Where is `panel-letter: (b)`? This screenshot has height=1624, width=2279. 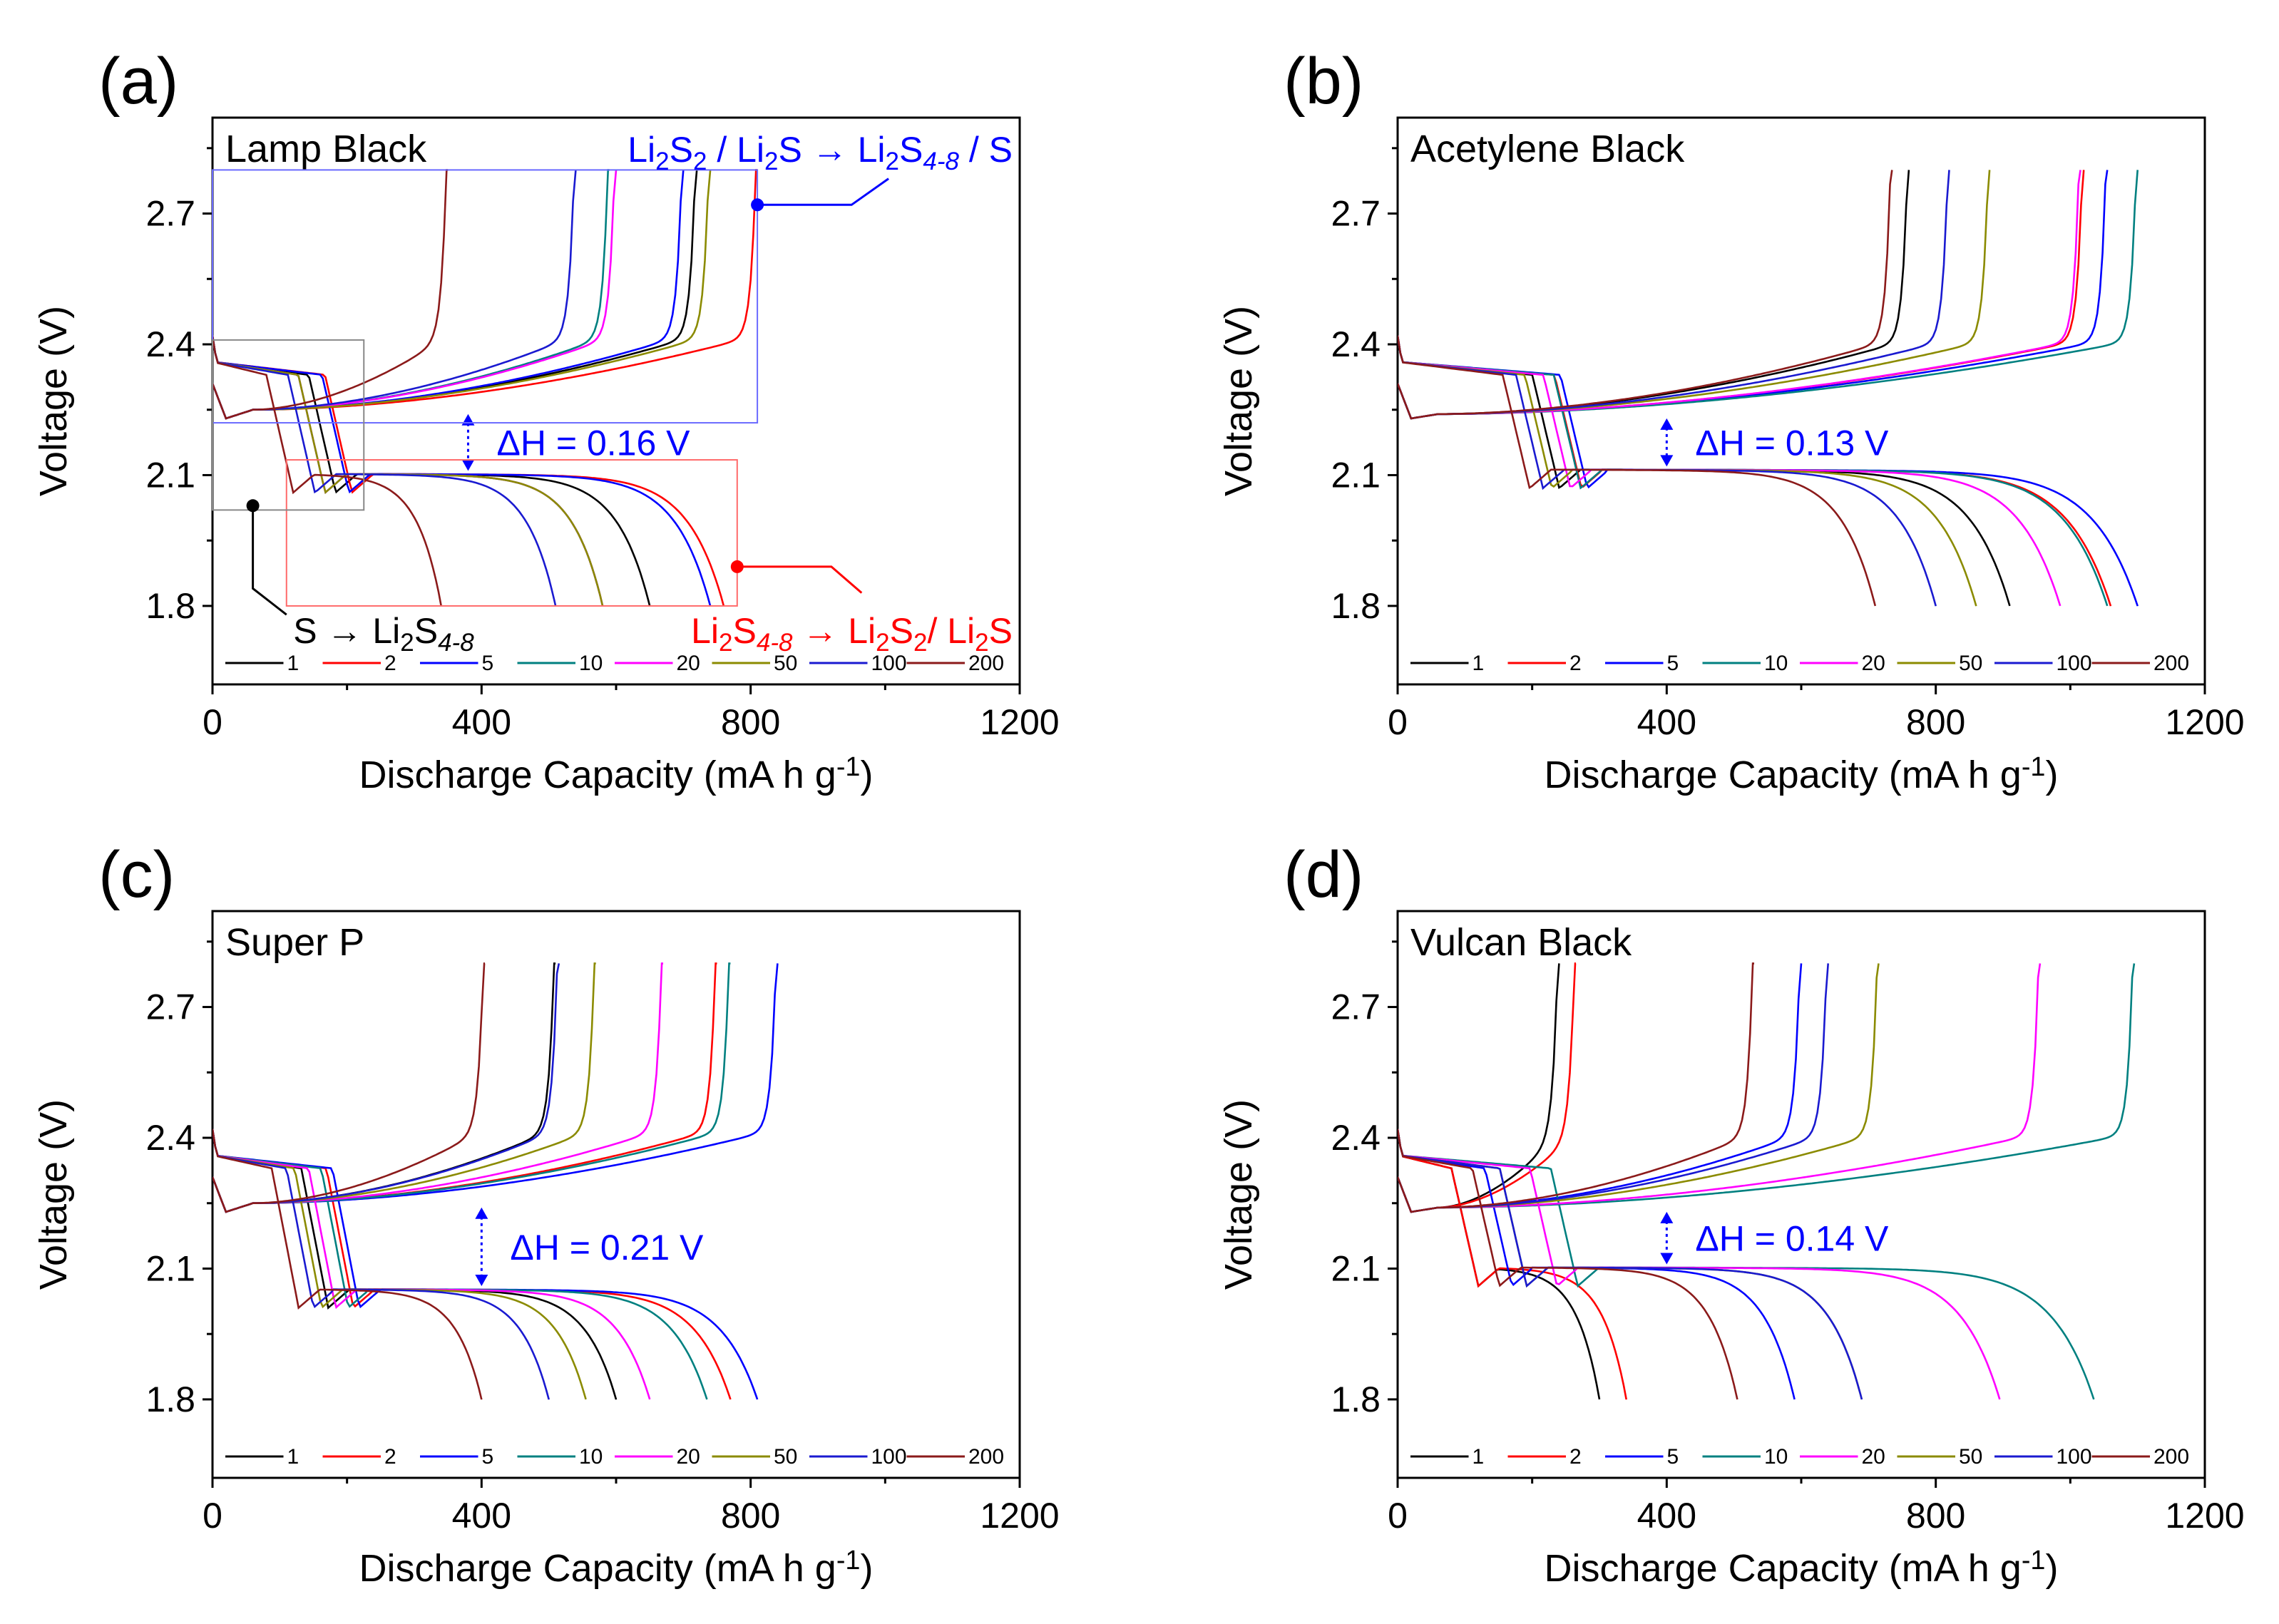
panel-letter: (b) is located at coordinates (1323, 81).